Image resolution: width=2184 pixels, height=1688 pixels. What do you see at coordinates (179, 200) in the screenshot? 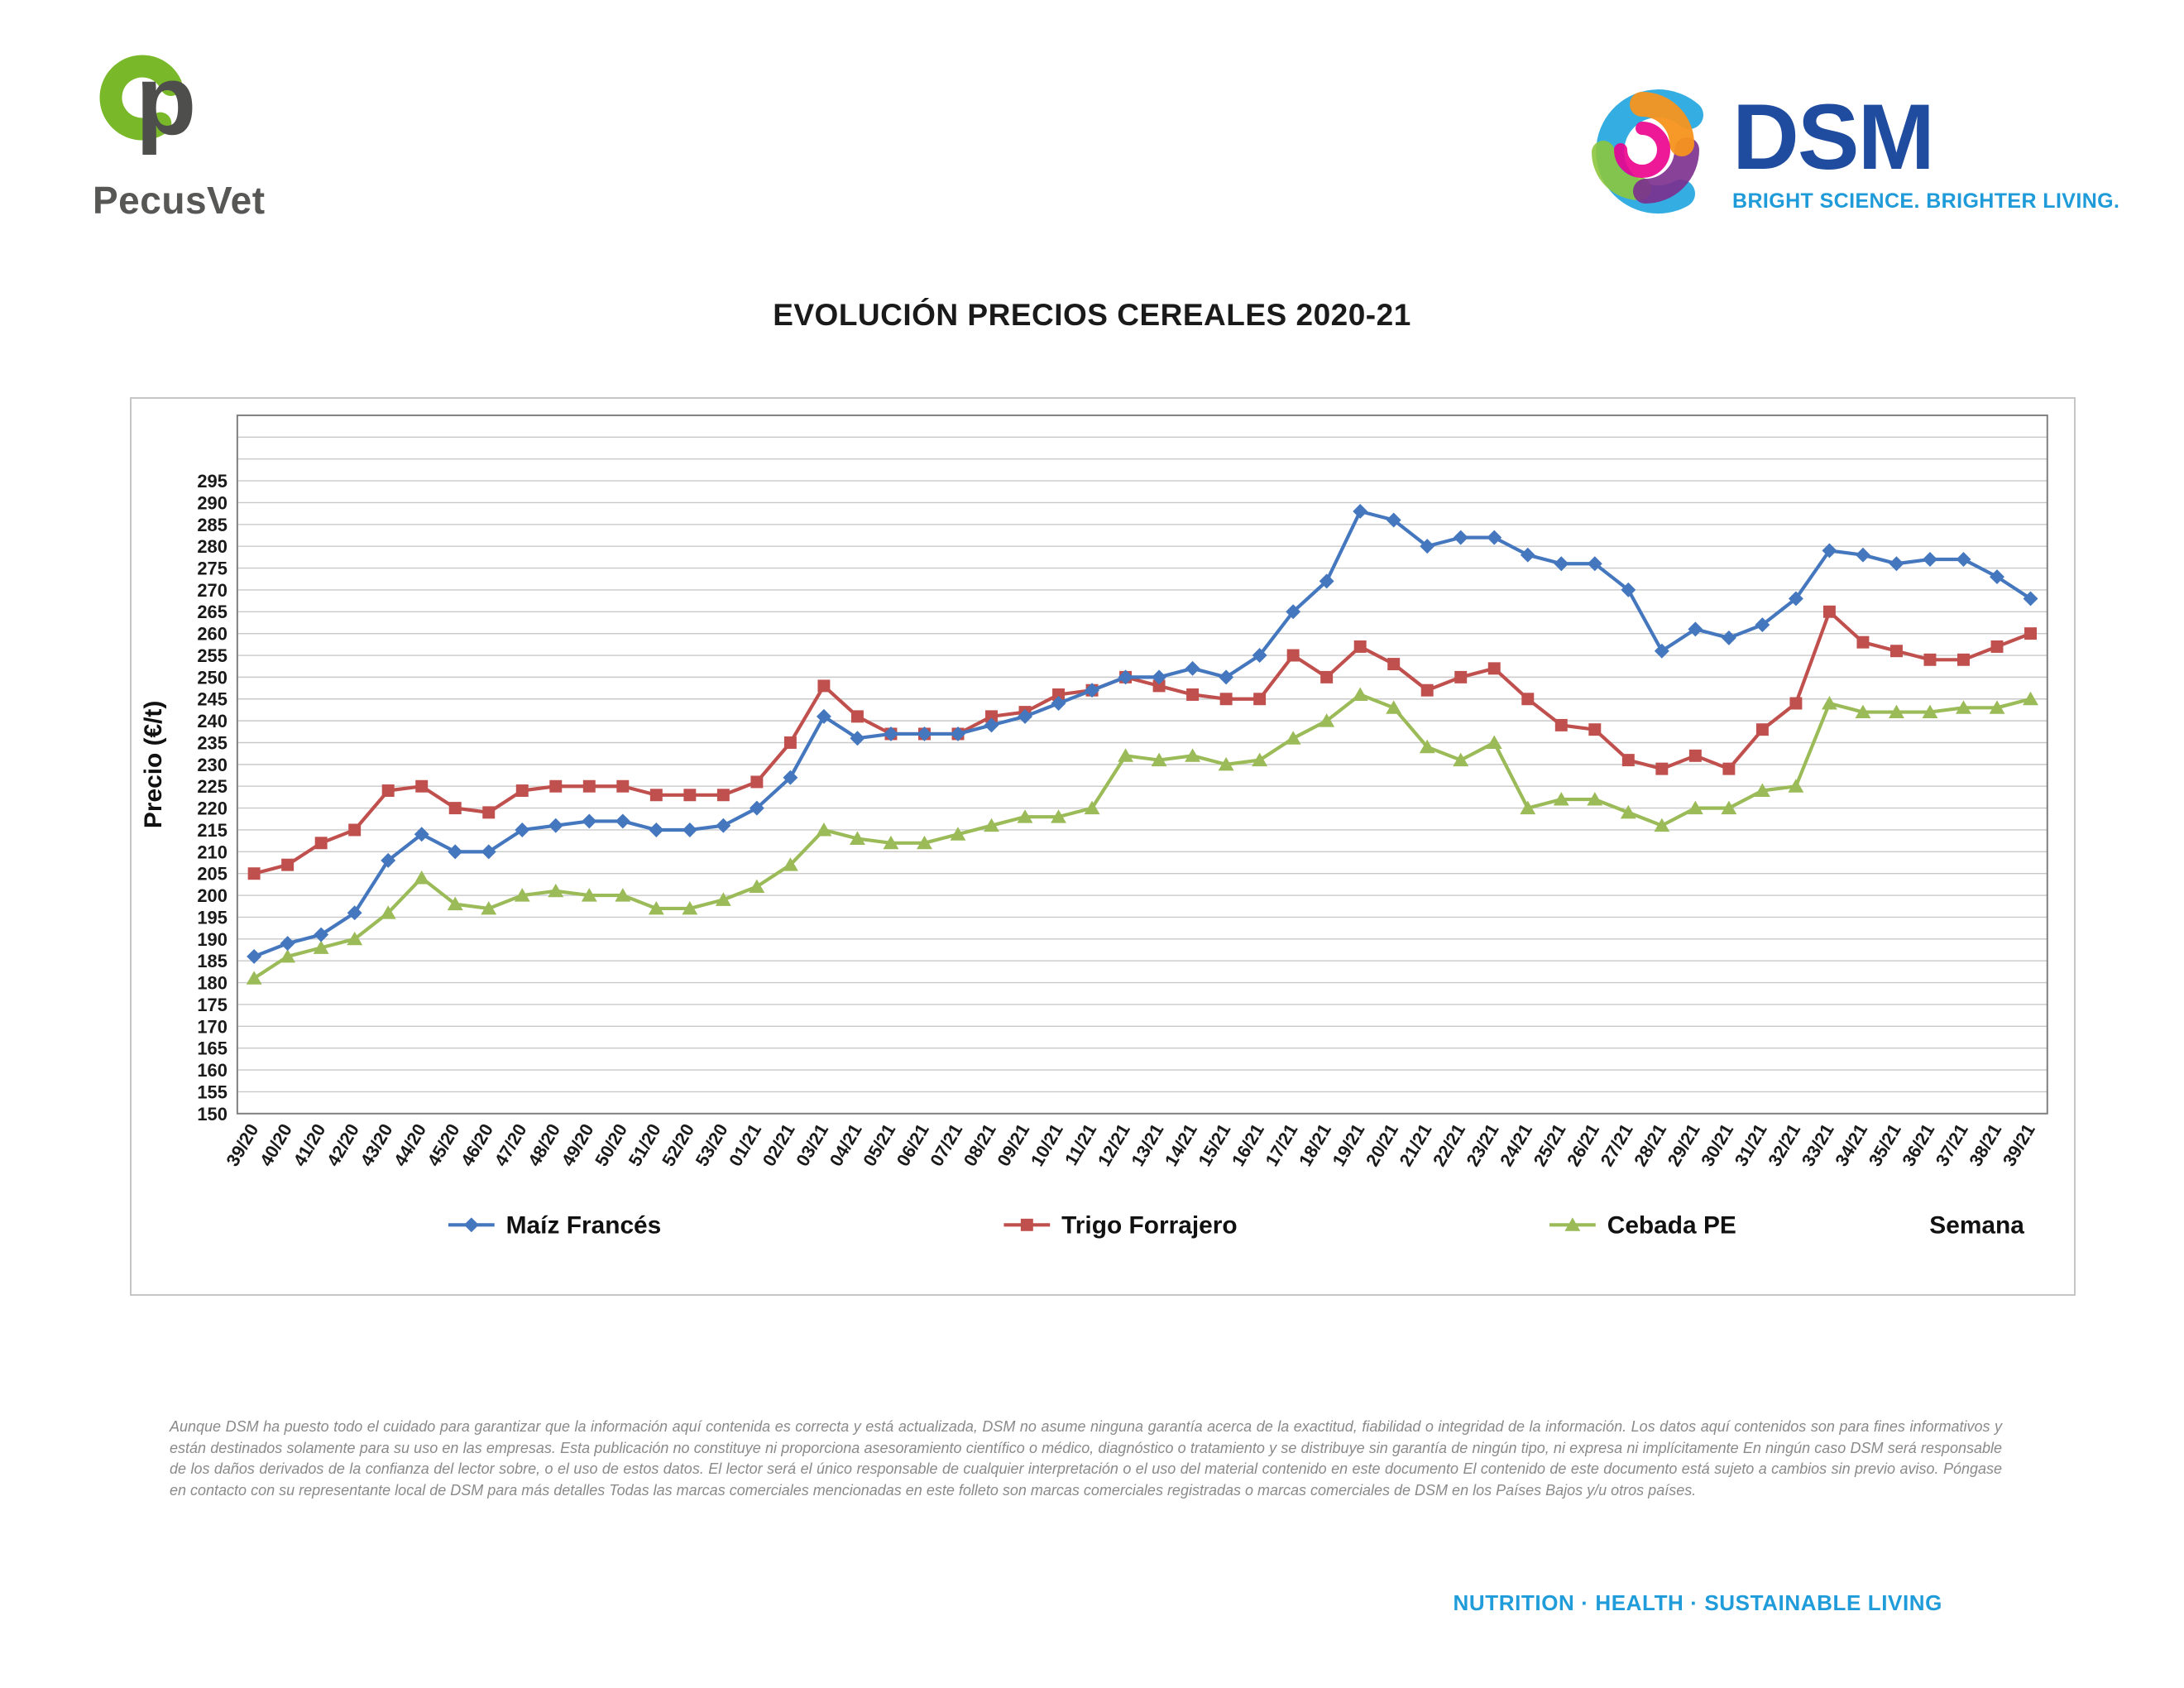
I see `pecusvet-wordmark: PecusVet` at bounding box center [179, 200].